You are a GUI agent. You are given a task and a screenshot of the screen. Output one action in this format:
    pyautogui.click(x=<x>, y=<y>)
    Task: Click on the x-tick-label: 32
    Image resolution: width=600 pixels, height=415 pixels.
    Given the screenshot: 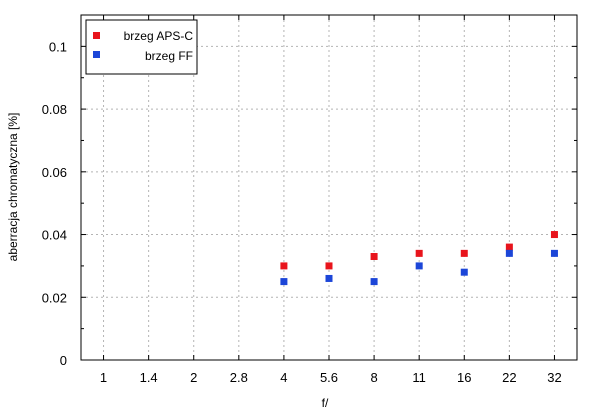 What is the action you would take?
    pyautogui.click(x=554, y=377)
    